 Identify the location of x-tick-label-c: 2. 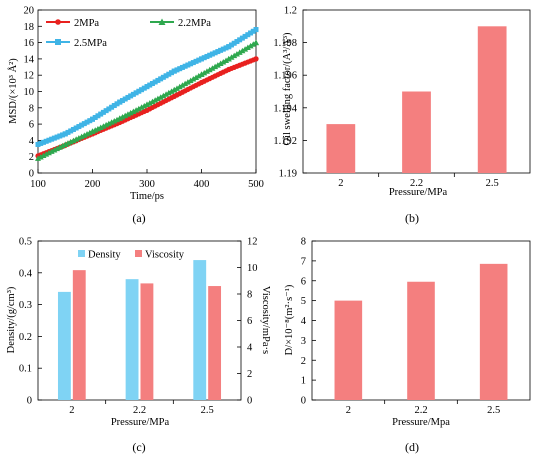
(71, 410).